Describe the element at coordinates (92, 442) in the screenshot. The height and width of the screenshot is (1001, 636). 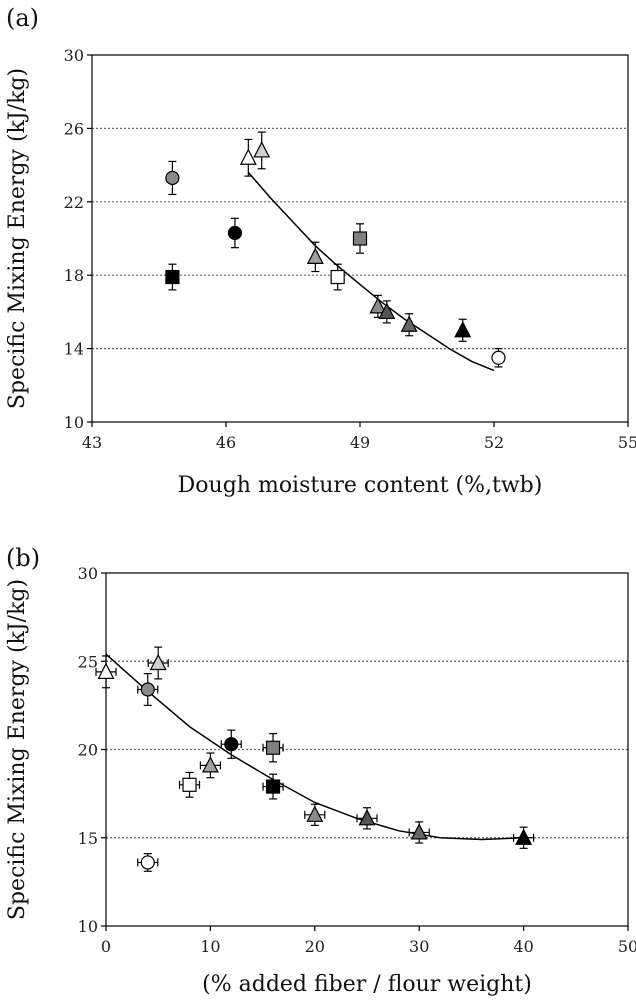
I see `x-tick-label: 43` at that location.